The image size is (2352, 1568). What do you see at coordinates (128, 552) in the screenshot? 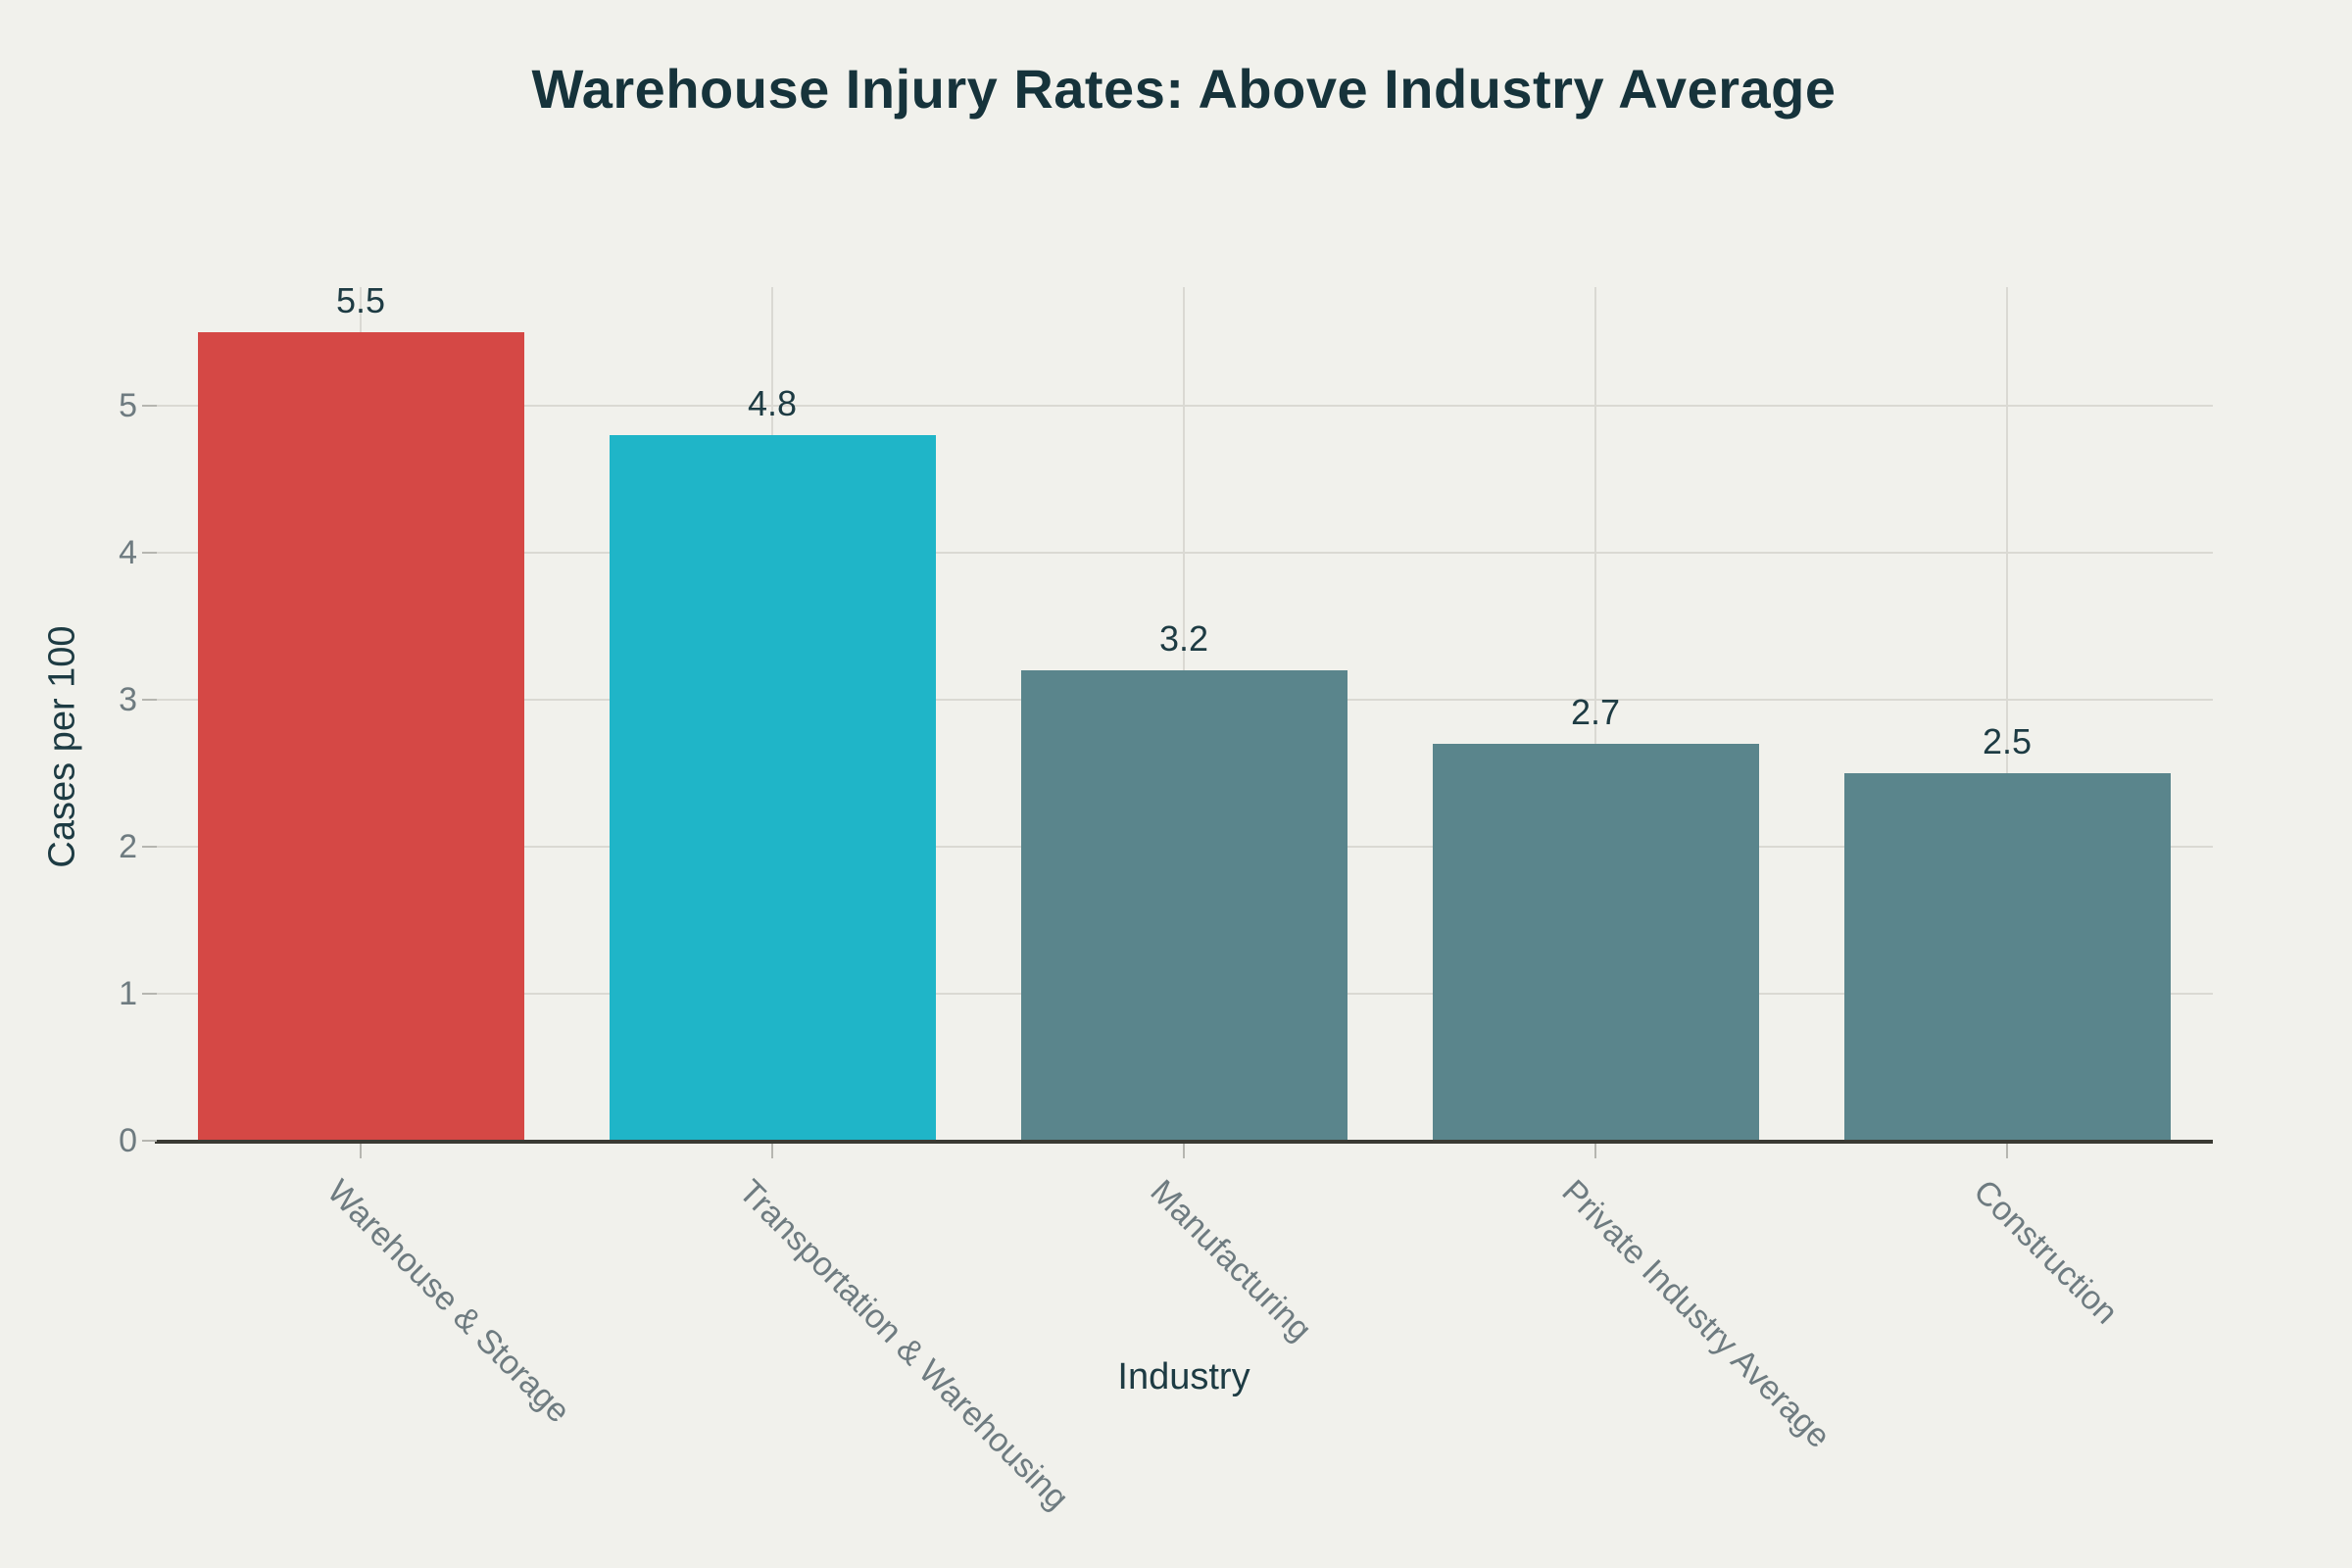
I see `y-tick-label: 4` at bounding box center [128, 552].